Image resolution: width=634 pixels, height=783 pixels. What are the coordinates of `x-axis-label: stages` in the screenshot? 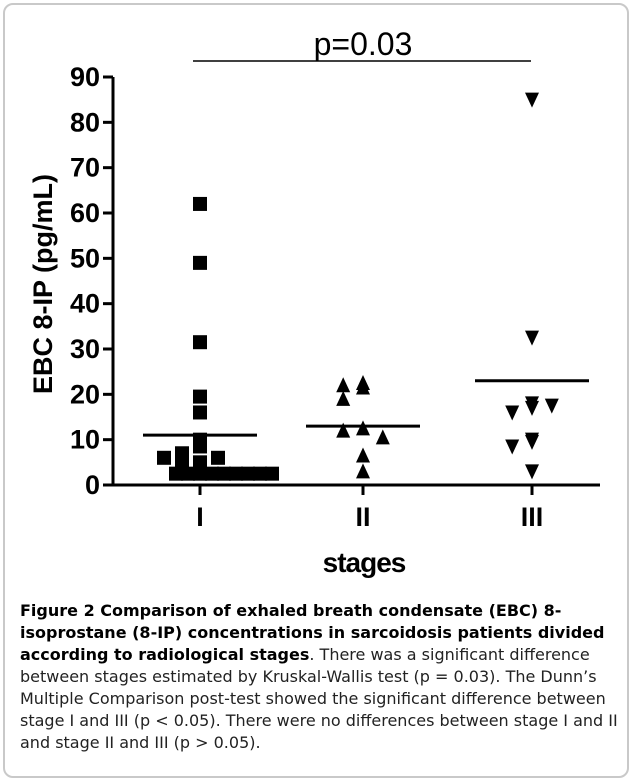 It's located at (364, 562).